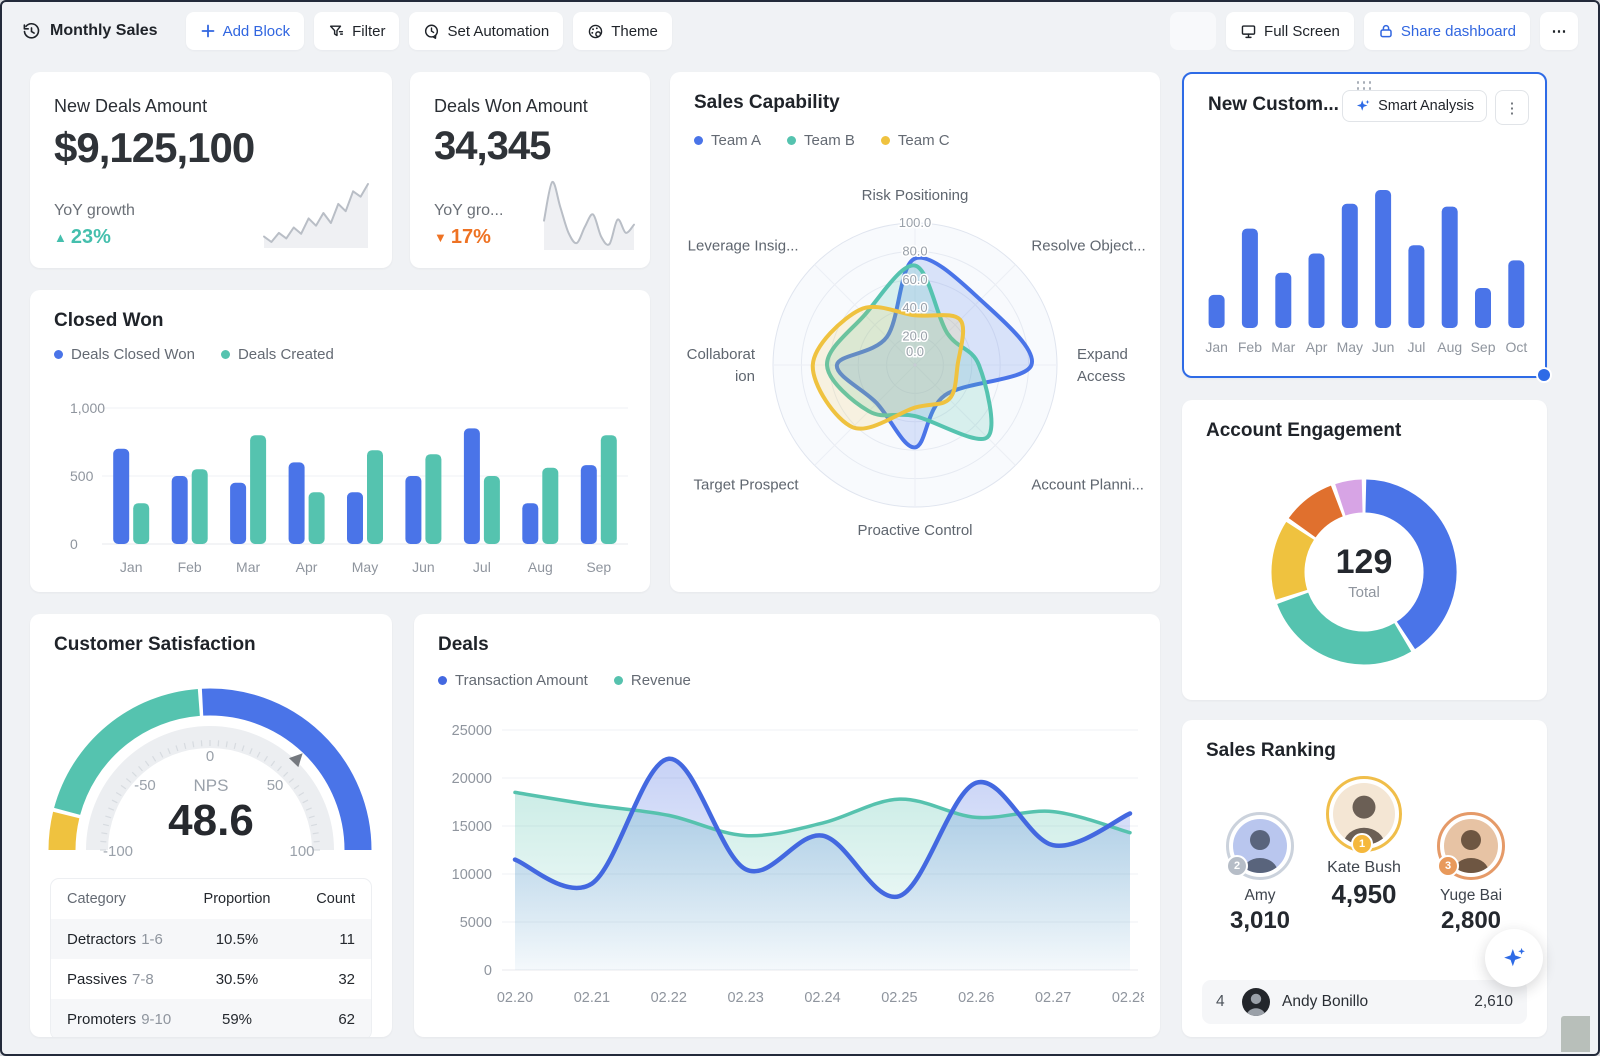 The height and width of the screenshot is (1056, 1600). What do you see at coordinates (211, 785) in the screenshot?
I see `gauge-label: NPS` at bounding box center [211, 785].